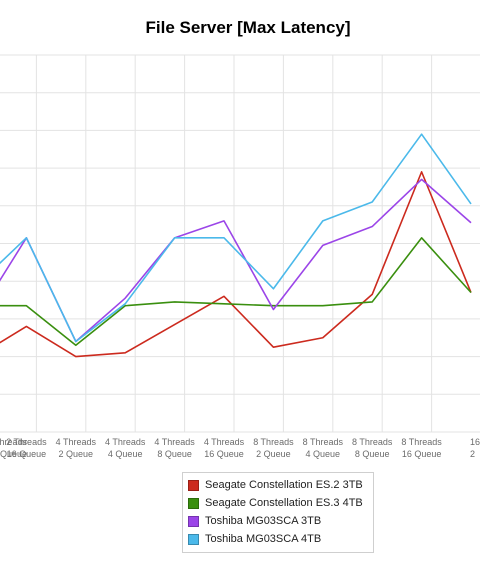 This screenshot has width=480, height=570. What do you see at coordinates (263, 521) in the screenshot?
I see `legend-label: Toshiba MG03SCA 3TB` at bounding box center [263, 521].